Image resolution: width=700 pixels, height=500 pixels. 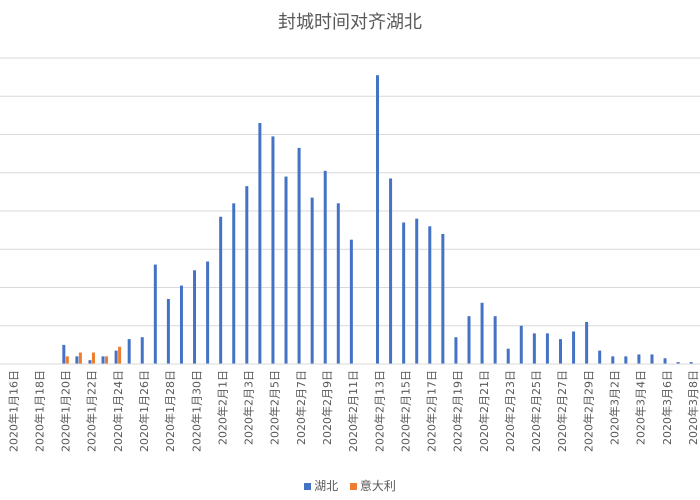 What do you see at coordinates (170, 411) in the screenshot?
I see `x-tick-label: 2020年1月28日` at bounding box center [170, 411].